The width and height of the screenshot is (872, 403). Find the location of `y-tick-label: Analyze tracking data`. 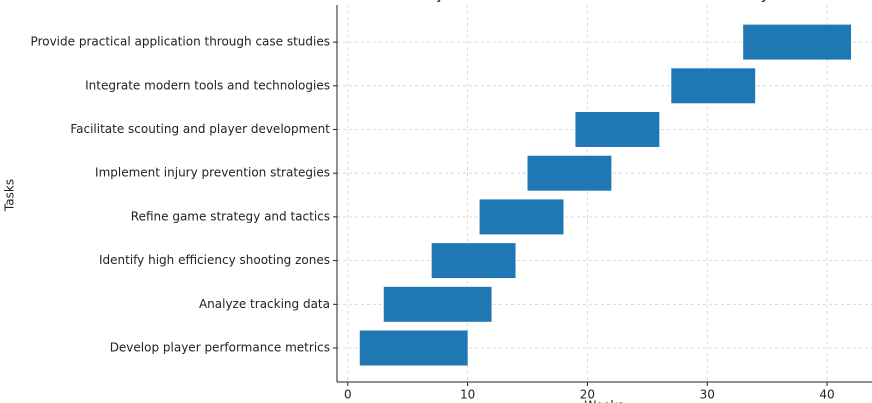

y-tick-label: Analyze tracking data is located at coordinates (264, 304).